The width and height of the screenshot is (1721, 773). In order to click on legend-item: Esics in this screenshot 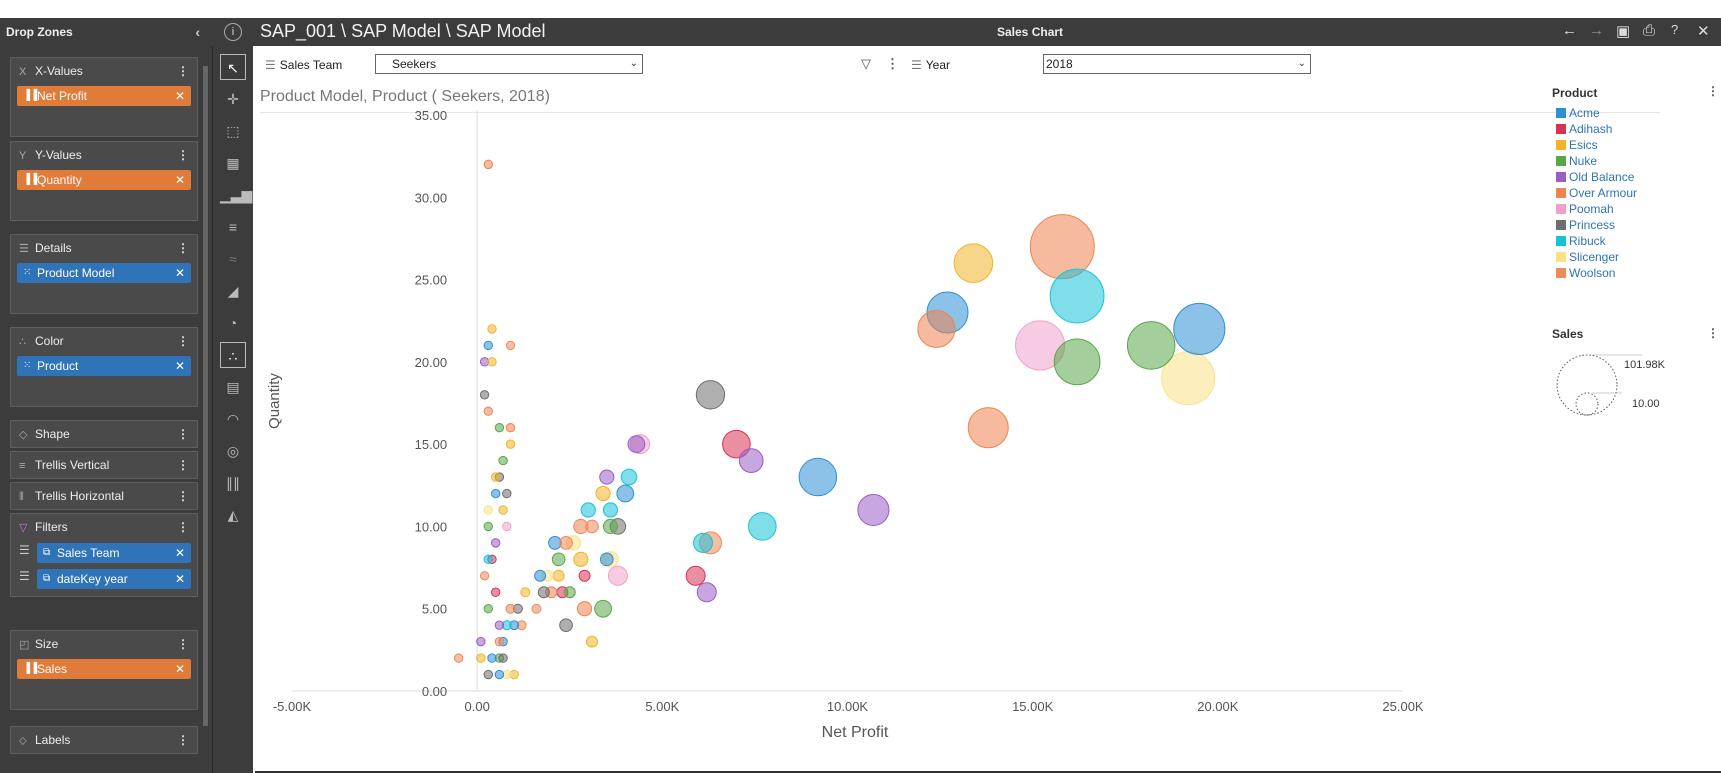, I will do `click(1577, 146)`.